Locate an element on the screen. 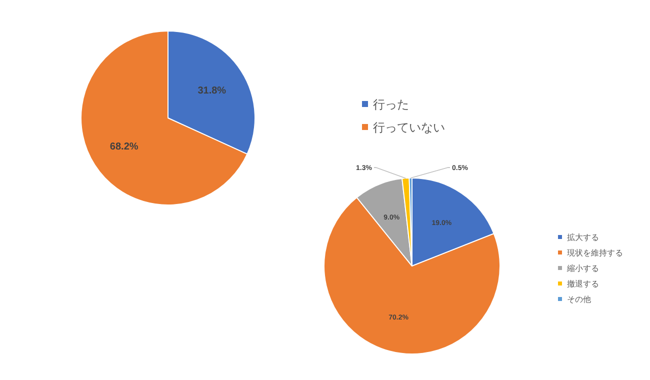 The image size is (650, 380). legend-label: 行っていない is located at coordinates (409, 127).